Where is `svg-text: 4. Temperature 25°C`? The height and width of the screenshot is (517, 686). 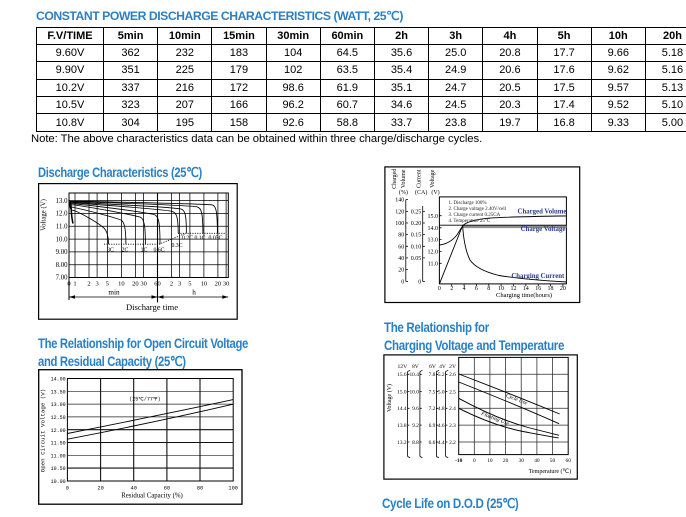
svg-text: 4. Temperature 25°C is located at coordinates (470, 221).